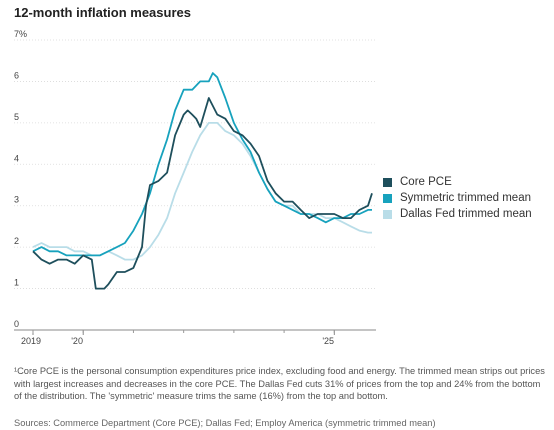 This screenshot has width=554, height=430. I want to click on y-tick-label: 4, so click(16, 158).